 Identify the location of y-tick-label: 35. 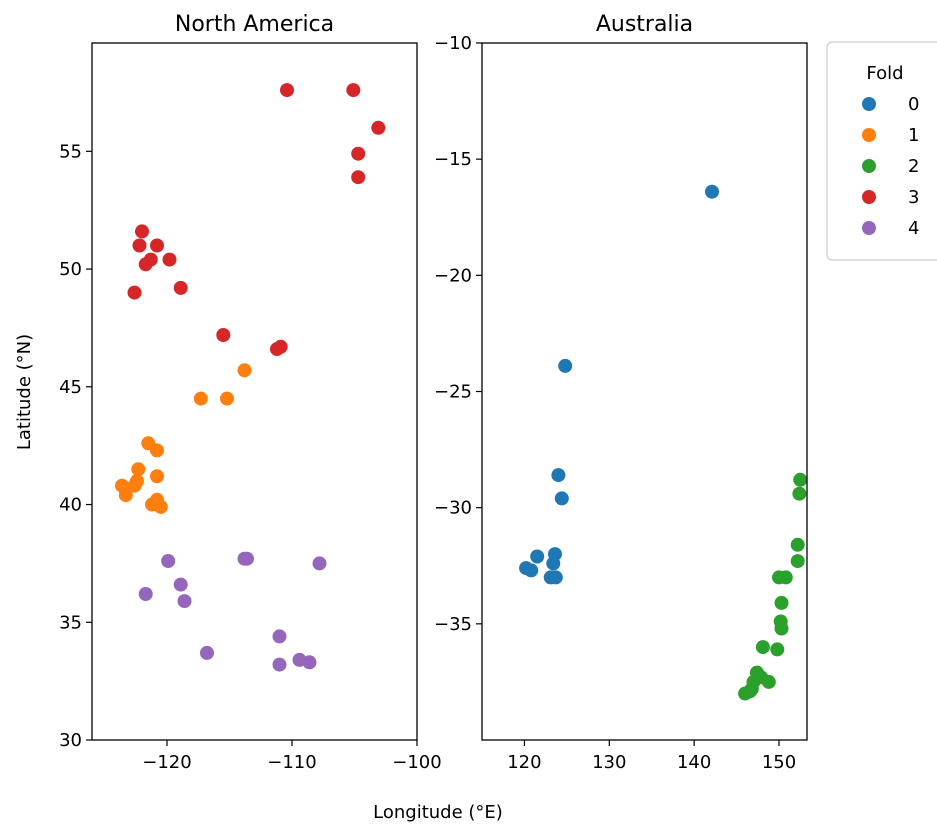
(70, 622).